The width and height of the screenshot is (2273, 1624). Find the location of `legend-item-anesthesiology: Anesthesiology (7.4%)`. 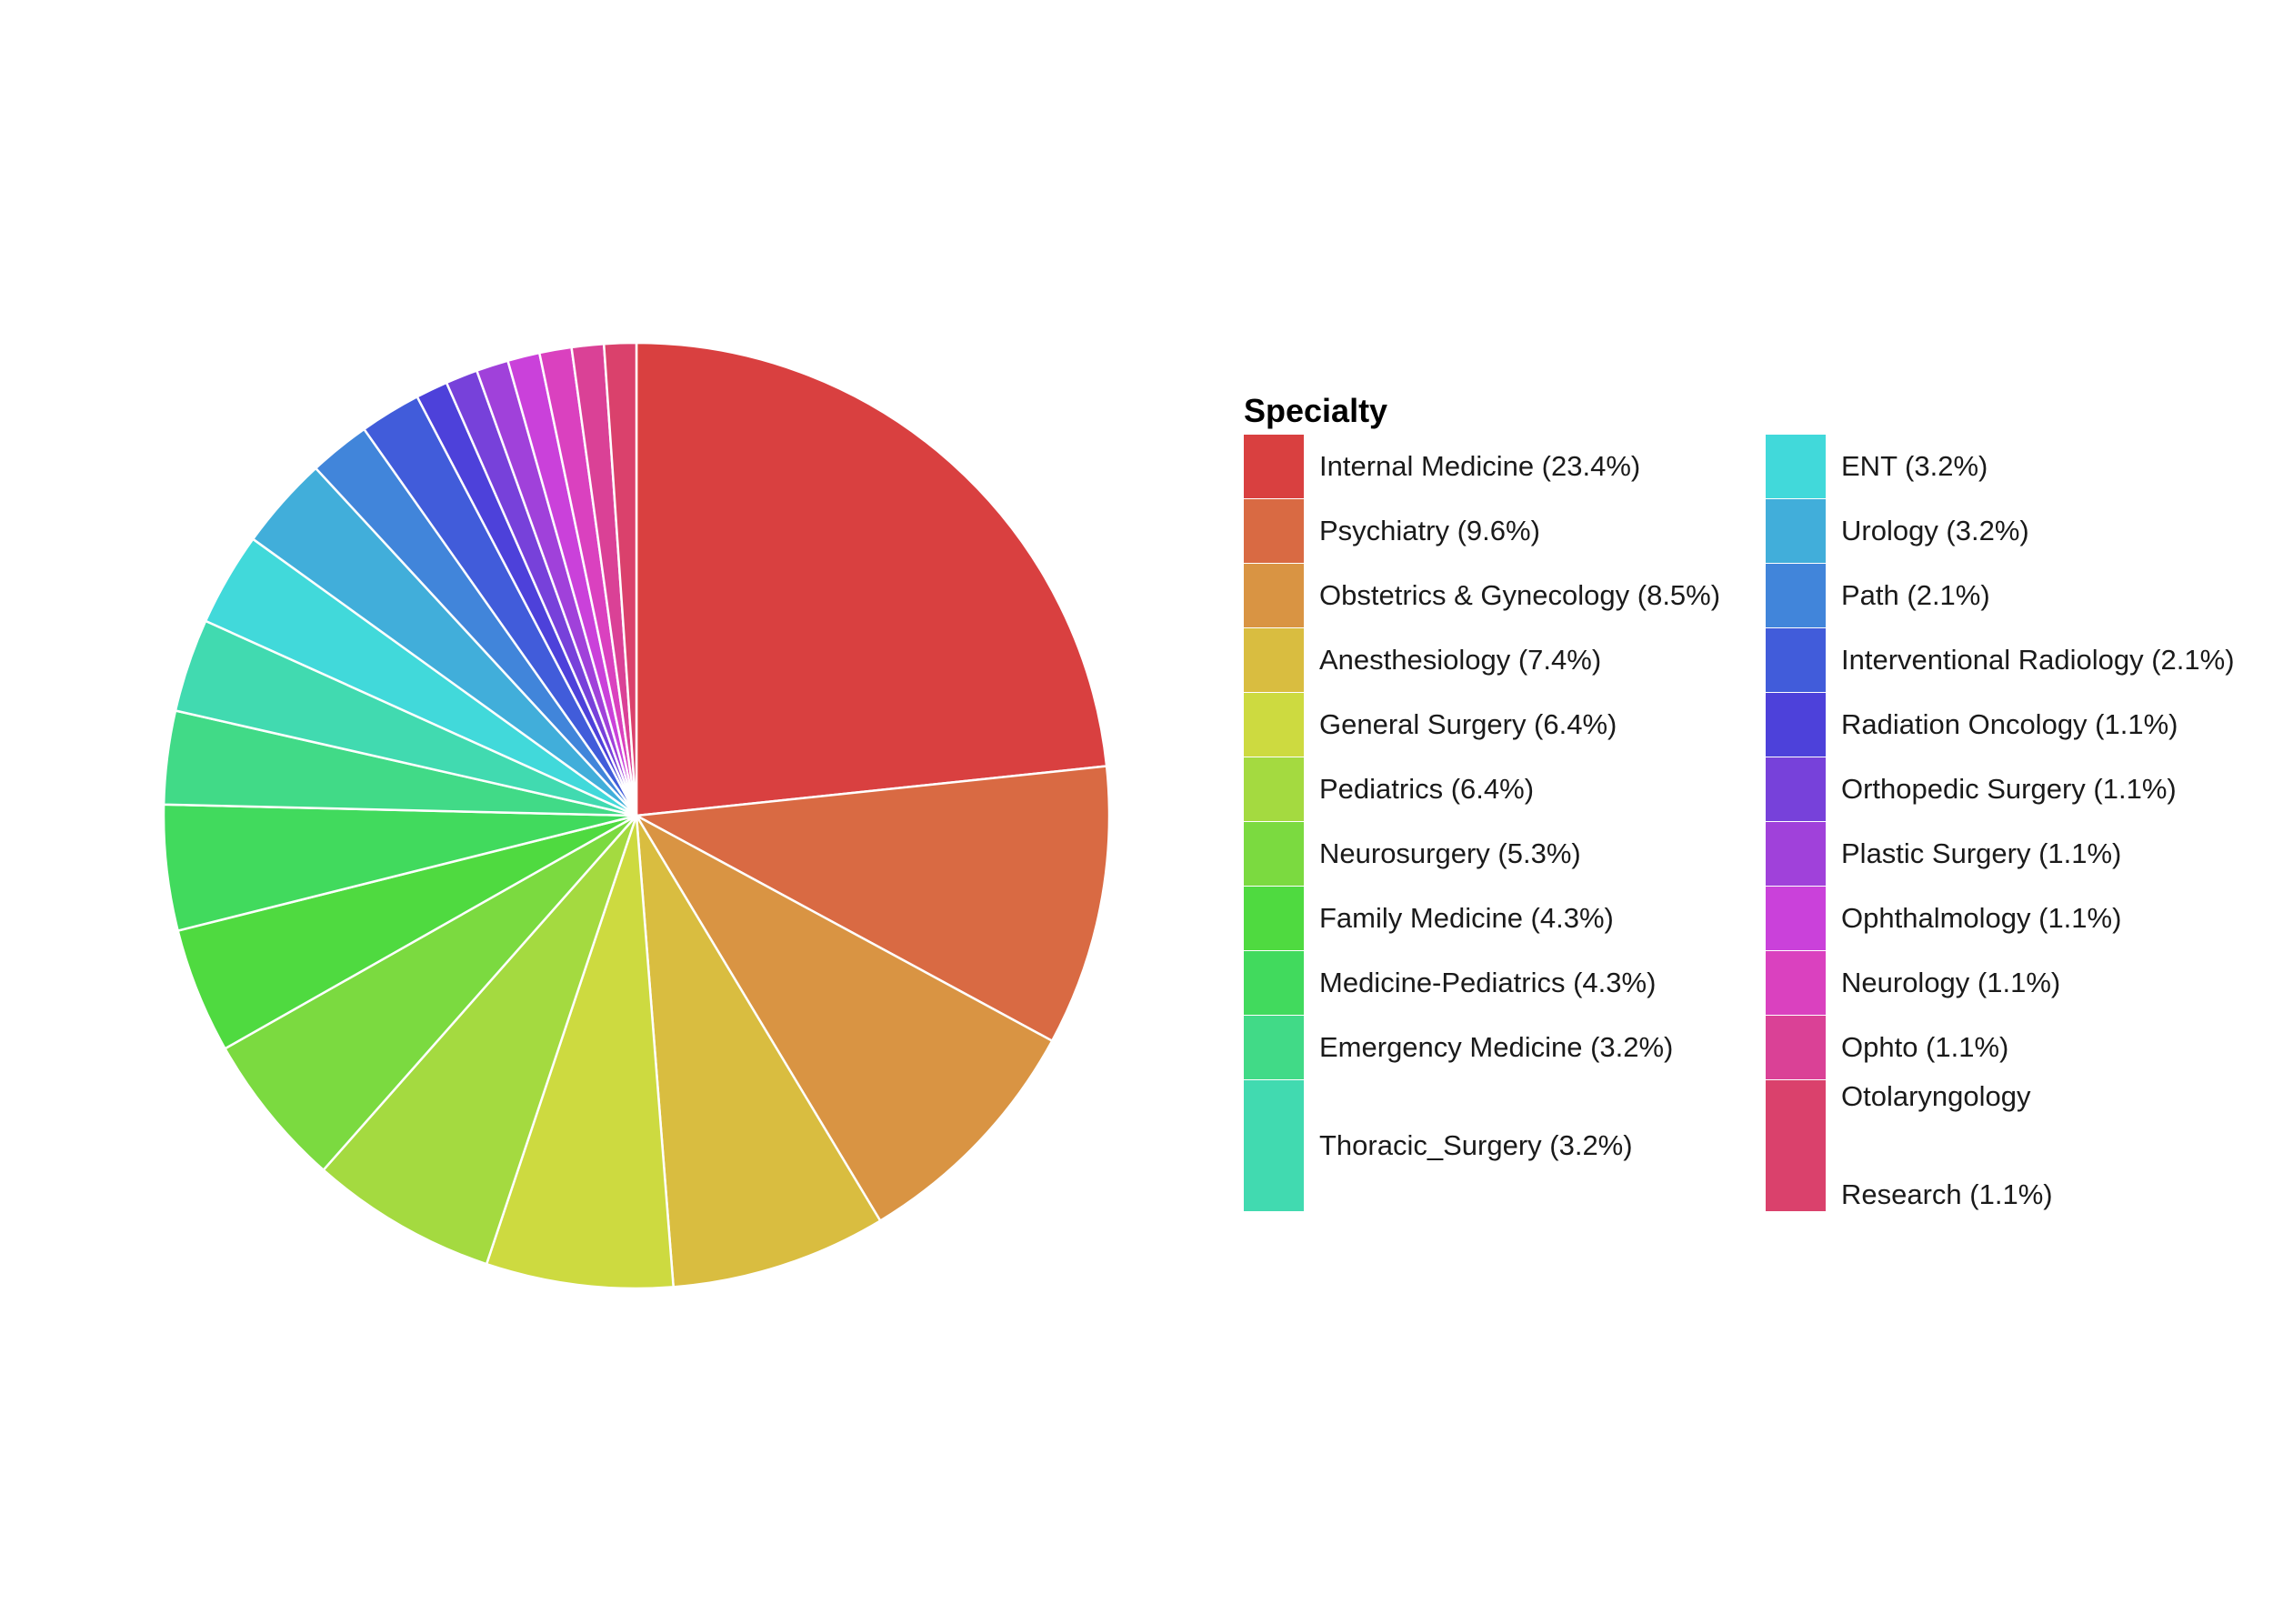

legend-item-anesthesiology: Anesthesiology (7.4%) is located at coordinates (1498, 660).